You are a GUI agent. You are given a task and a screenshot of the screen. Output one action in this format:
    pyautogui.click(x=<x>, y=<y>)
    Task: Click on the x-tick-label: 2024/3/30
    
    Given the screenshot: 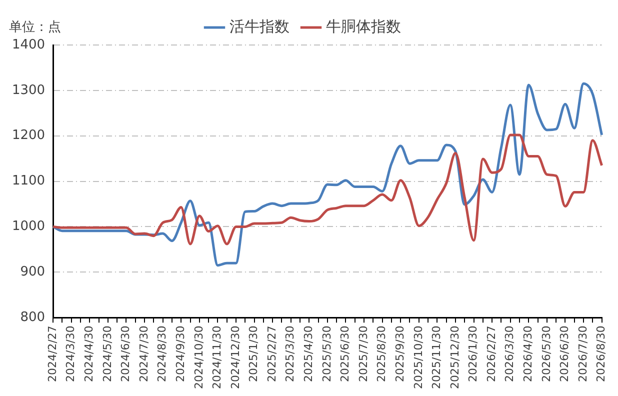 What is the action you would take?
    pyautogui.click(x=71, y=354)
    